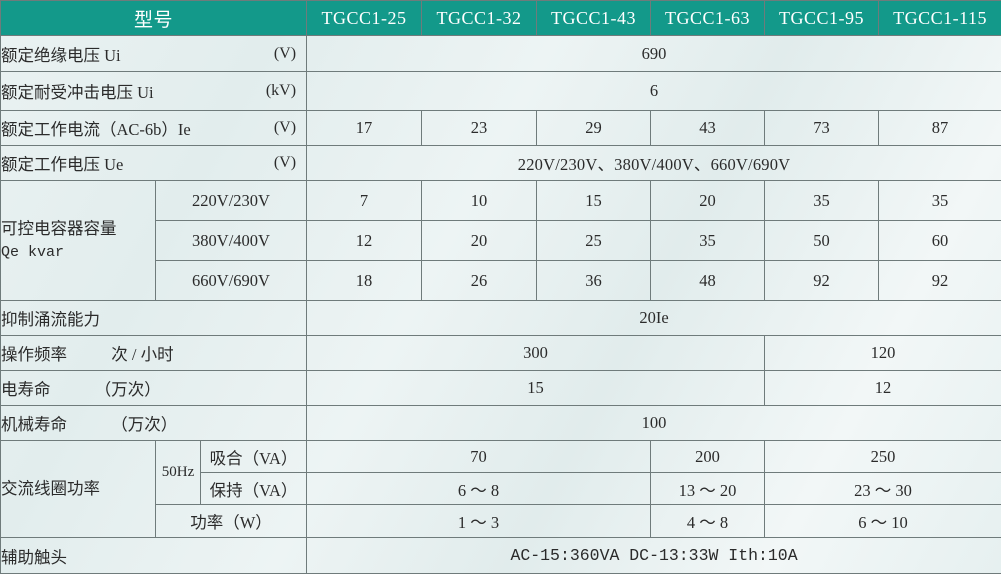 The image size is (1001, 574). What do you see at coordinates (154, 18) in the screenshot?
I see `header-model-label: 型号` at bounding box center [154, 18].